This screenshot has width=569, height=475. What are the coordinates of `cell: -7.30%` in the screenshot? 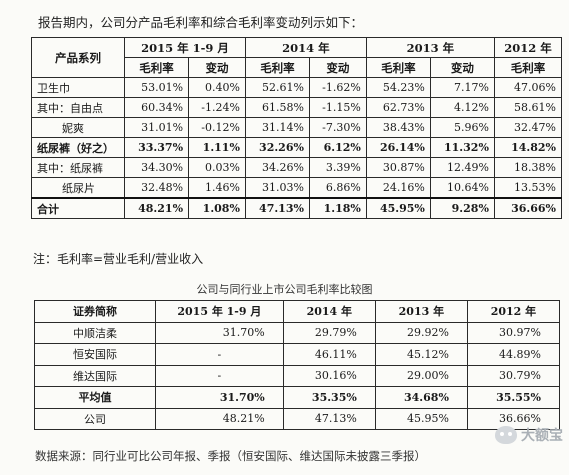 It's located at (337, 127).